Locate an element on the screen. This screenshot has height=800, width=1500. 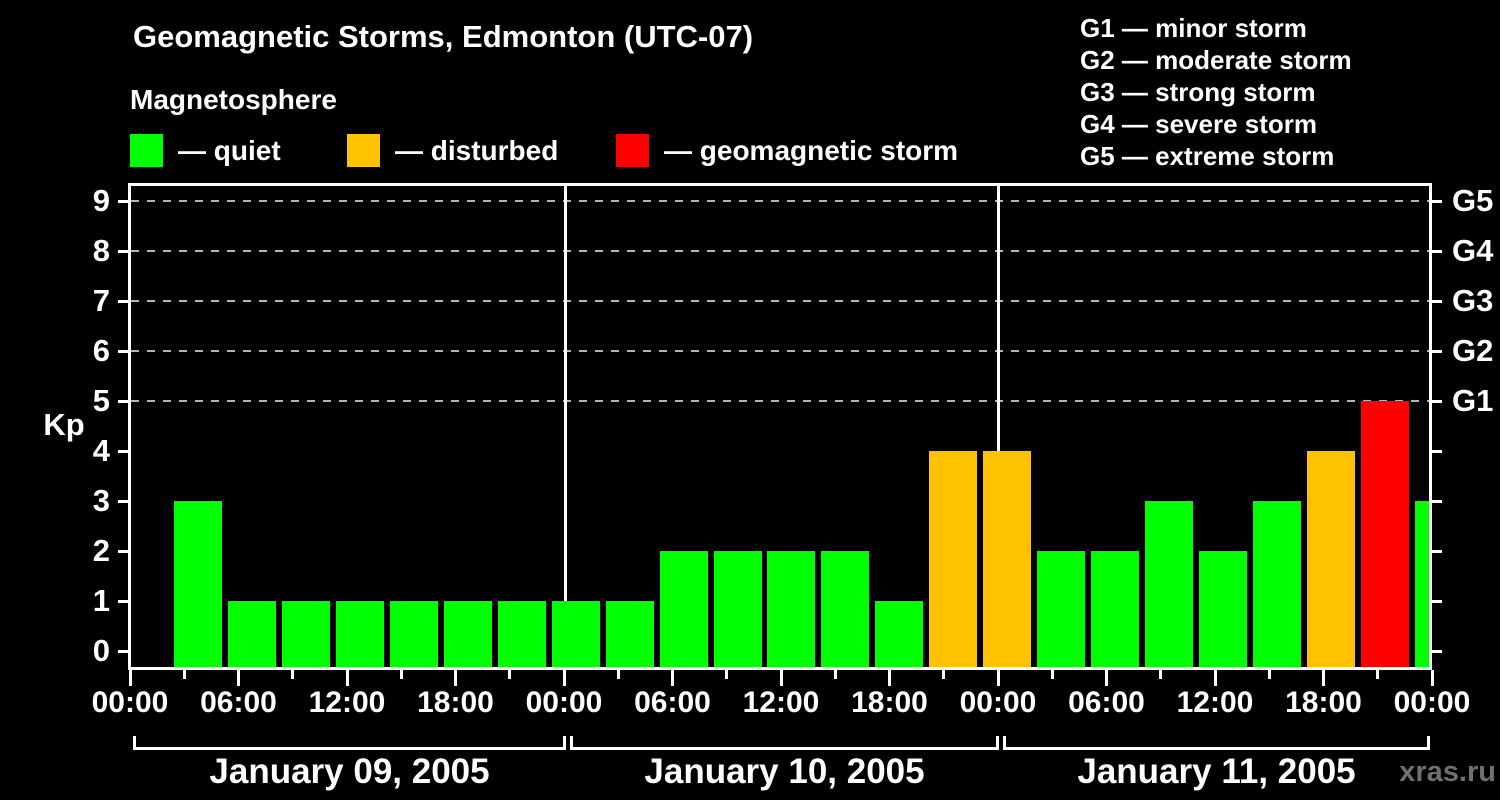
storm-legend-line: G3 — strong storm is located at coordinates (1198, 92).